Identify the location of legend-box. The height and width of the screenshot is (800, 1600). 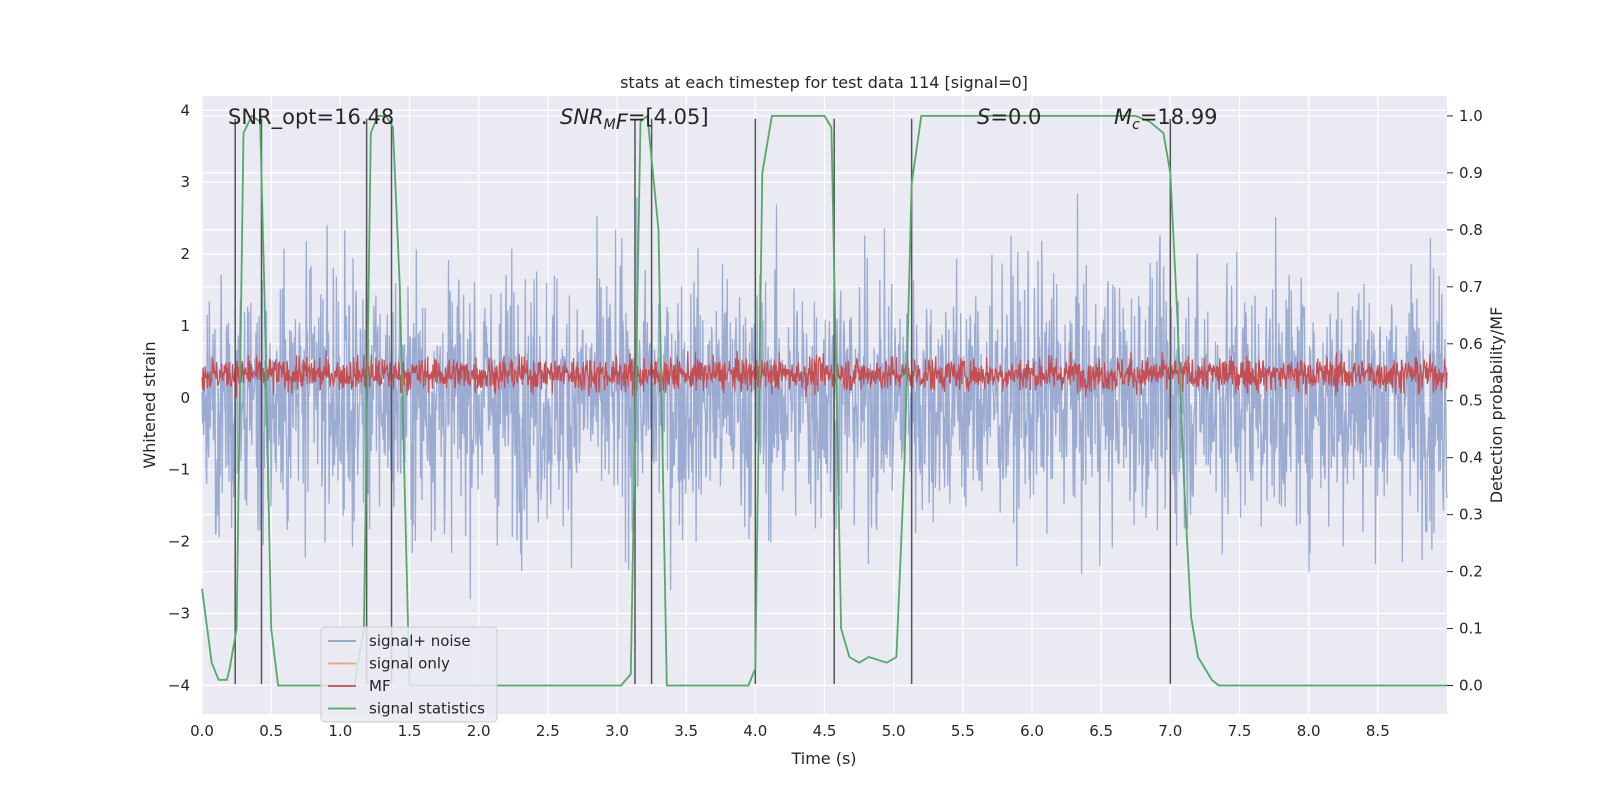
(409, 674).